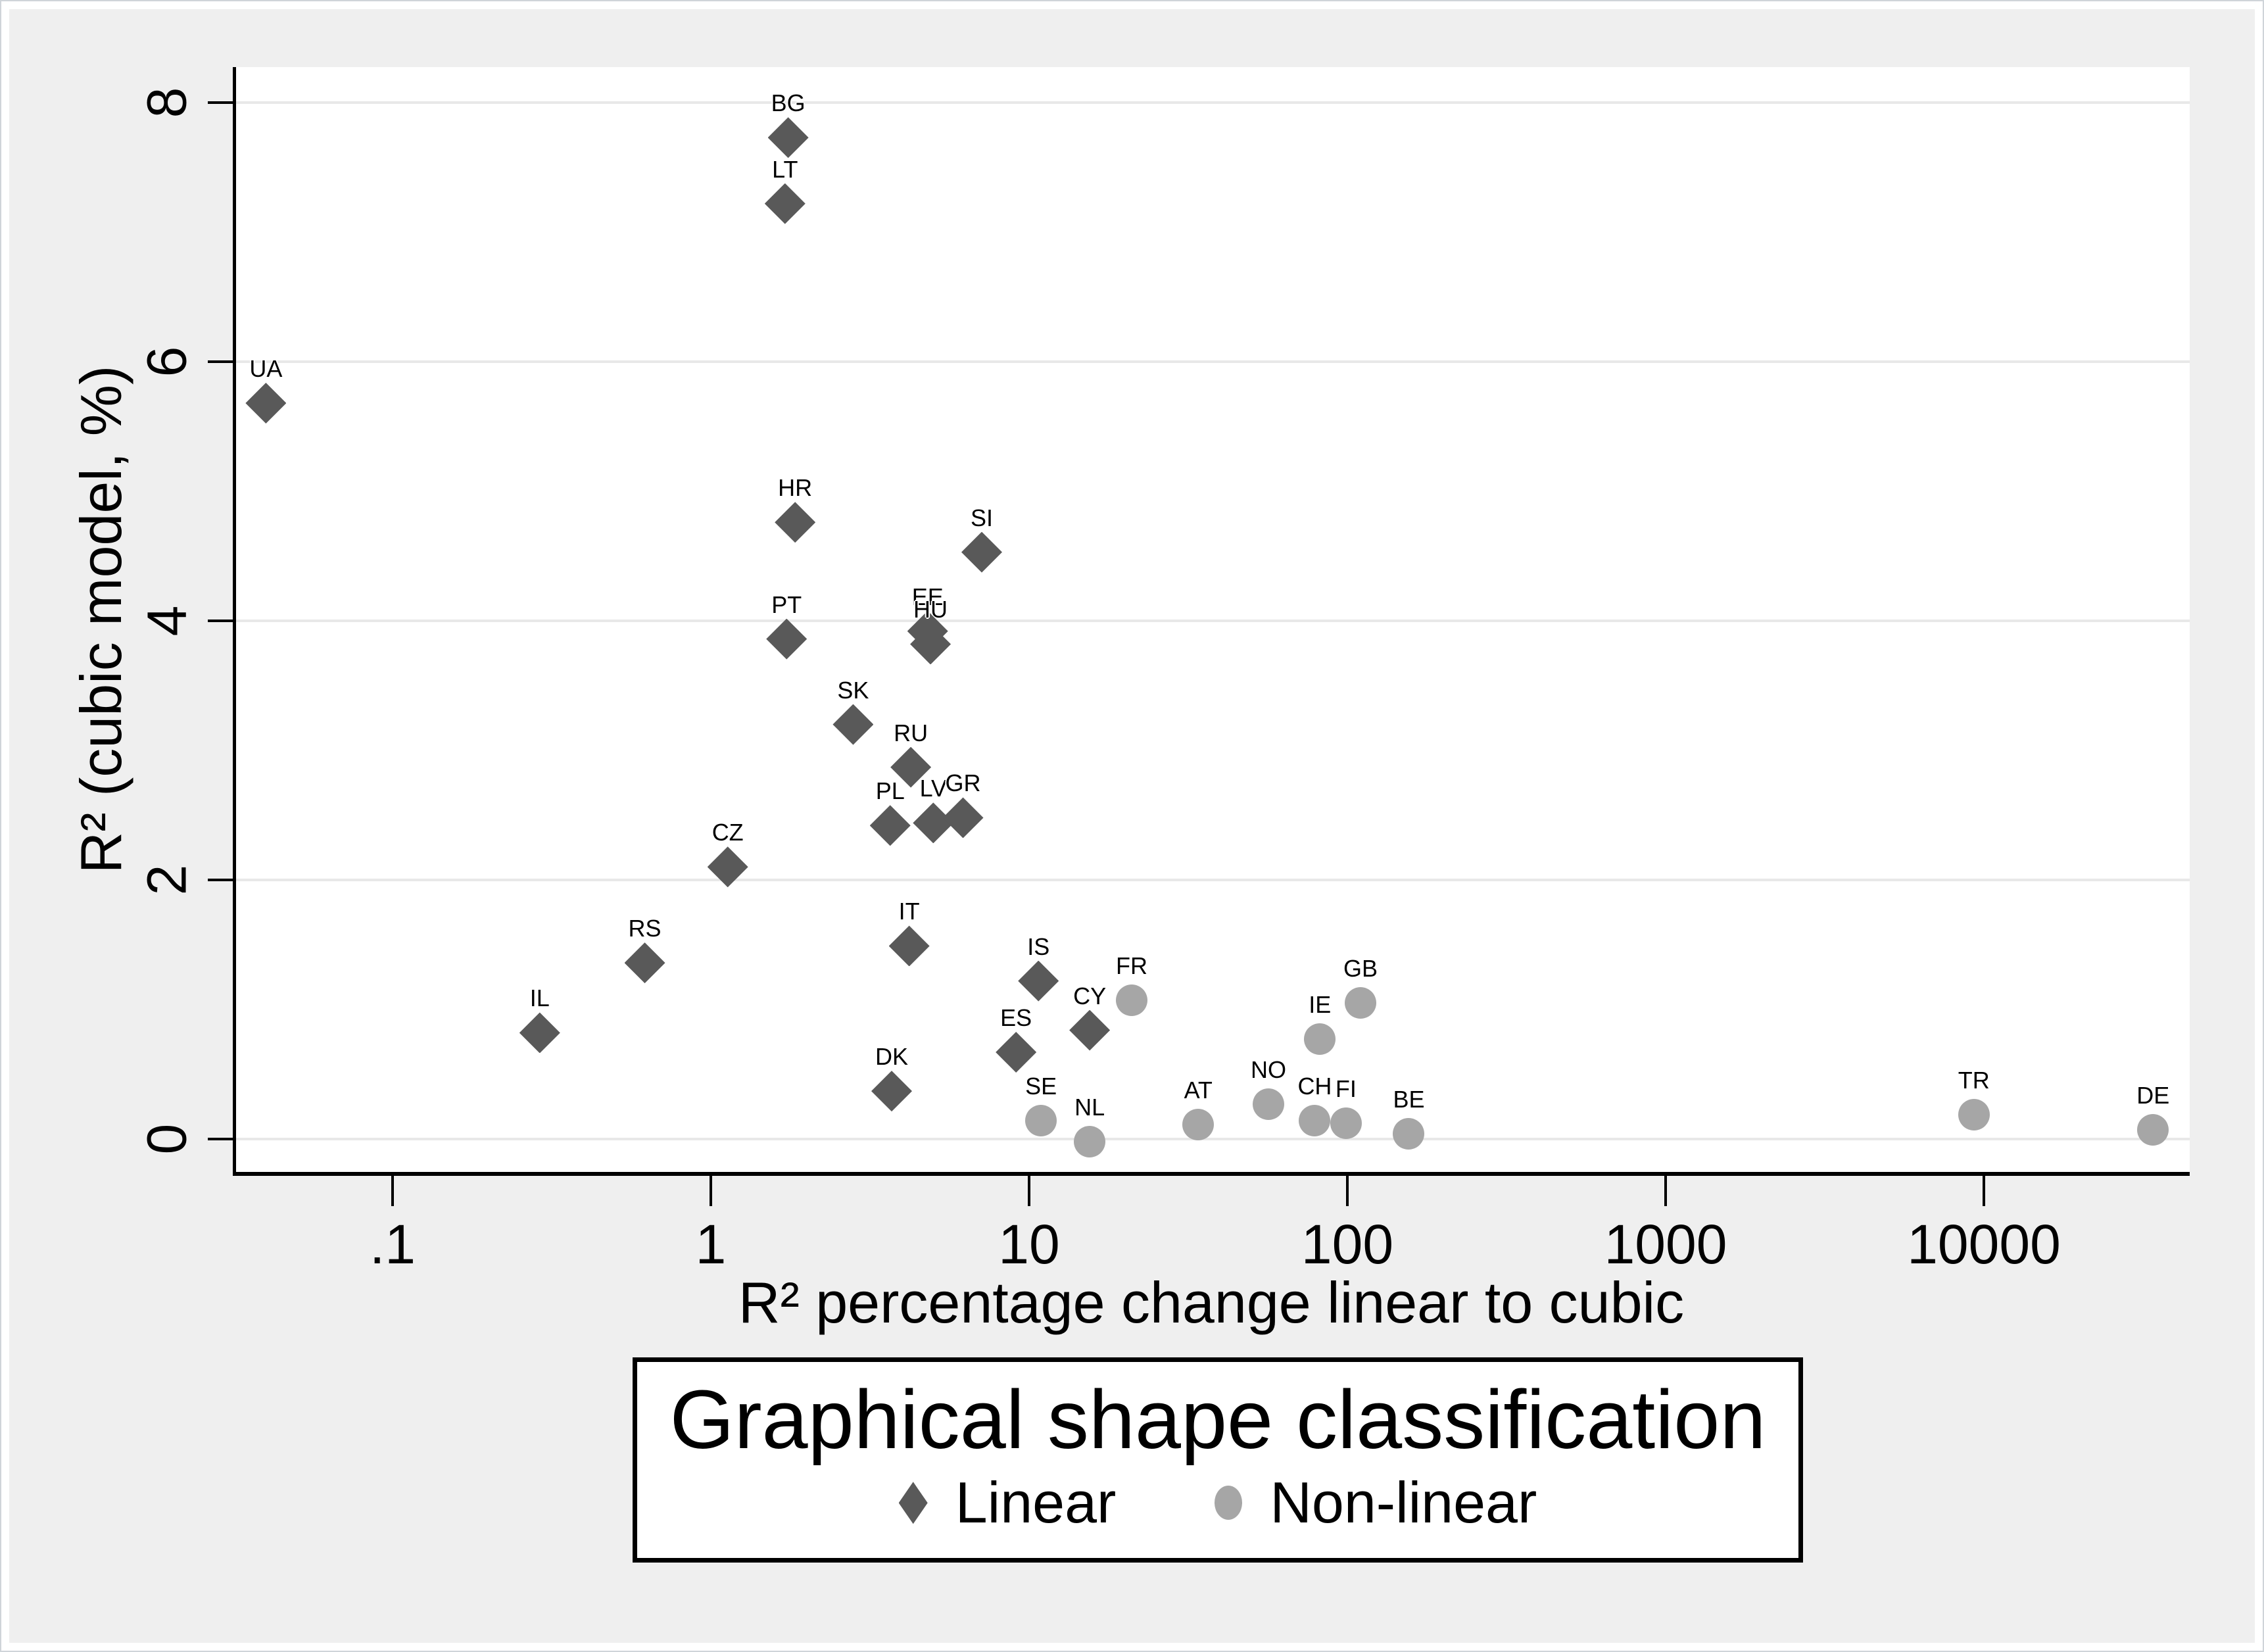 This screenshot has width=2264, height=1652. What do you see at coordinates (963, 783) in the screenshot?
I see `point-label: GR` at bounding box center [963, 783].